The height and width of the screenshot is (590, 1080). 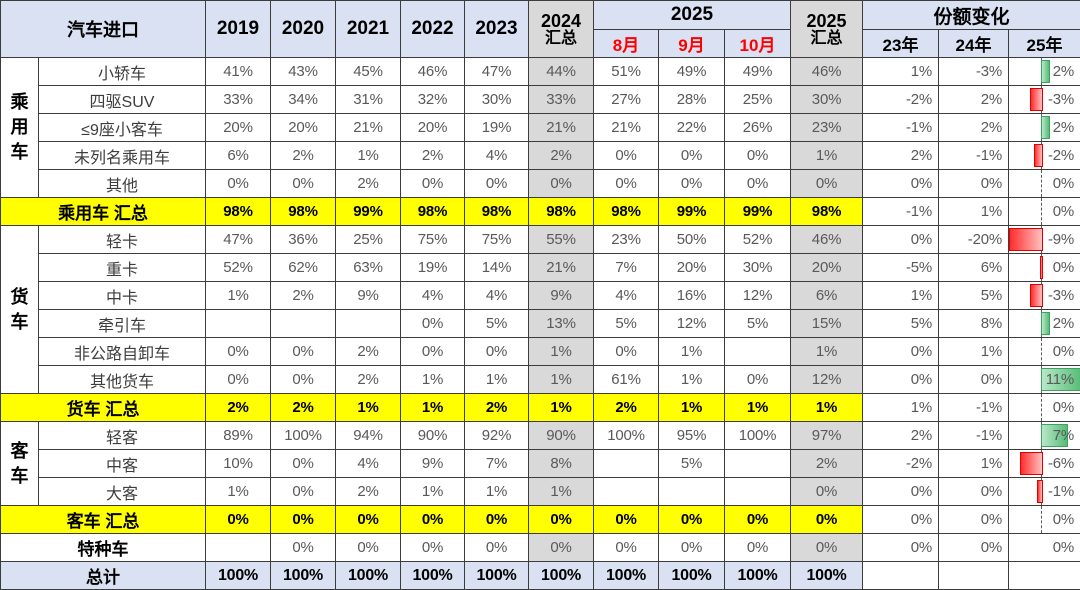 What do you see at coordinates (626, 267) in the screenshot?
I see `cell: 7%` at bounding box center [626, 267].